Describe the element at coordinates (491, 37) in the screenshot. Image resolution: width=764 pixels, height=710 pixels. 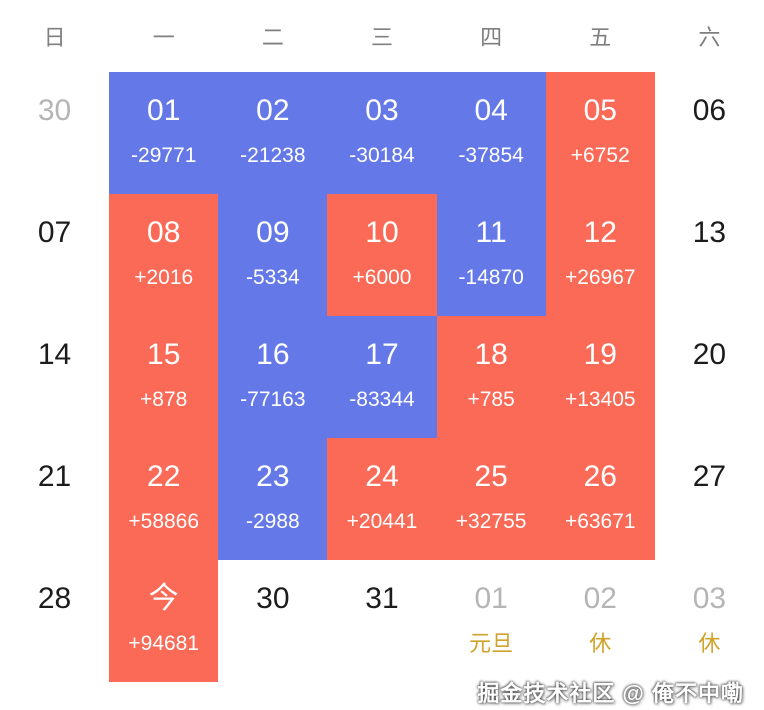
I see `weekday-label: 四` at that location.